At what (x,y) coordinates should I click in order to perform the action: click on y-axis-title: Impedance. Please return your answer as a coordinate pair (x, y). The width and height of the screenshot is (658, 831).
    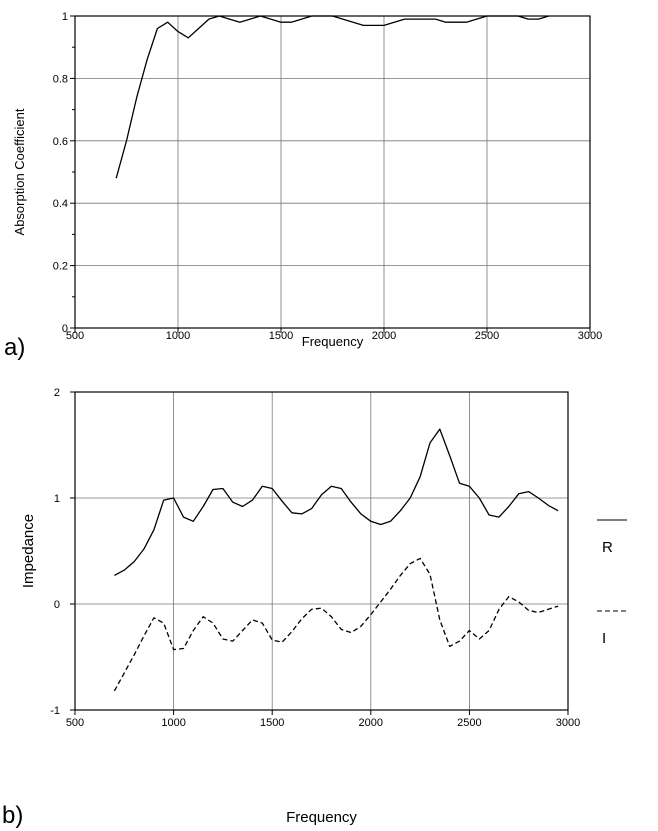
    Looking at the image, I should click on (28, 551).